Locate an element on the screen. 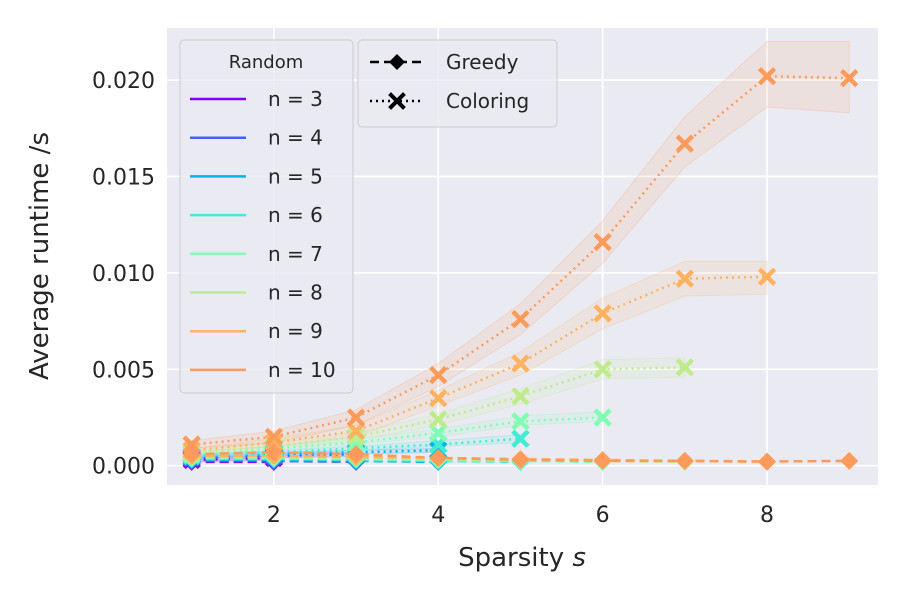 The height and width of the screenshot is (605, 907). x-axis-label-text: Sparsity is located at coordinates (515, 558).